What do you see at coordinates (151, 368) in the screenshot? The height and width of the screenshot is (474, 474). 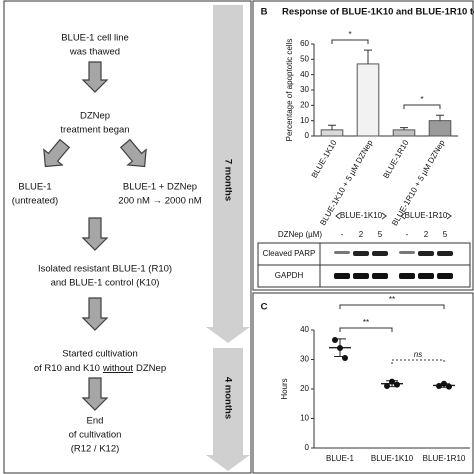 I see `flow-text-part: DZNep` at bounding box center [151, 368].